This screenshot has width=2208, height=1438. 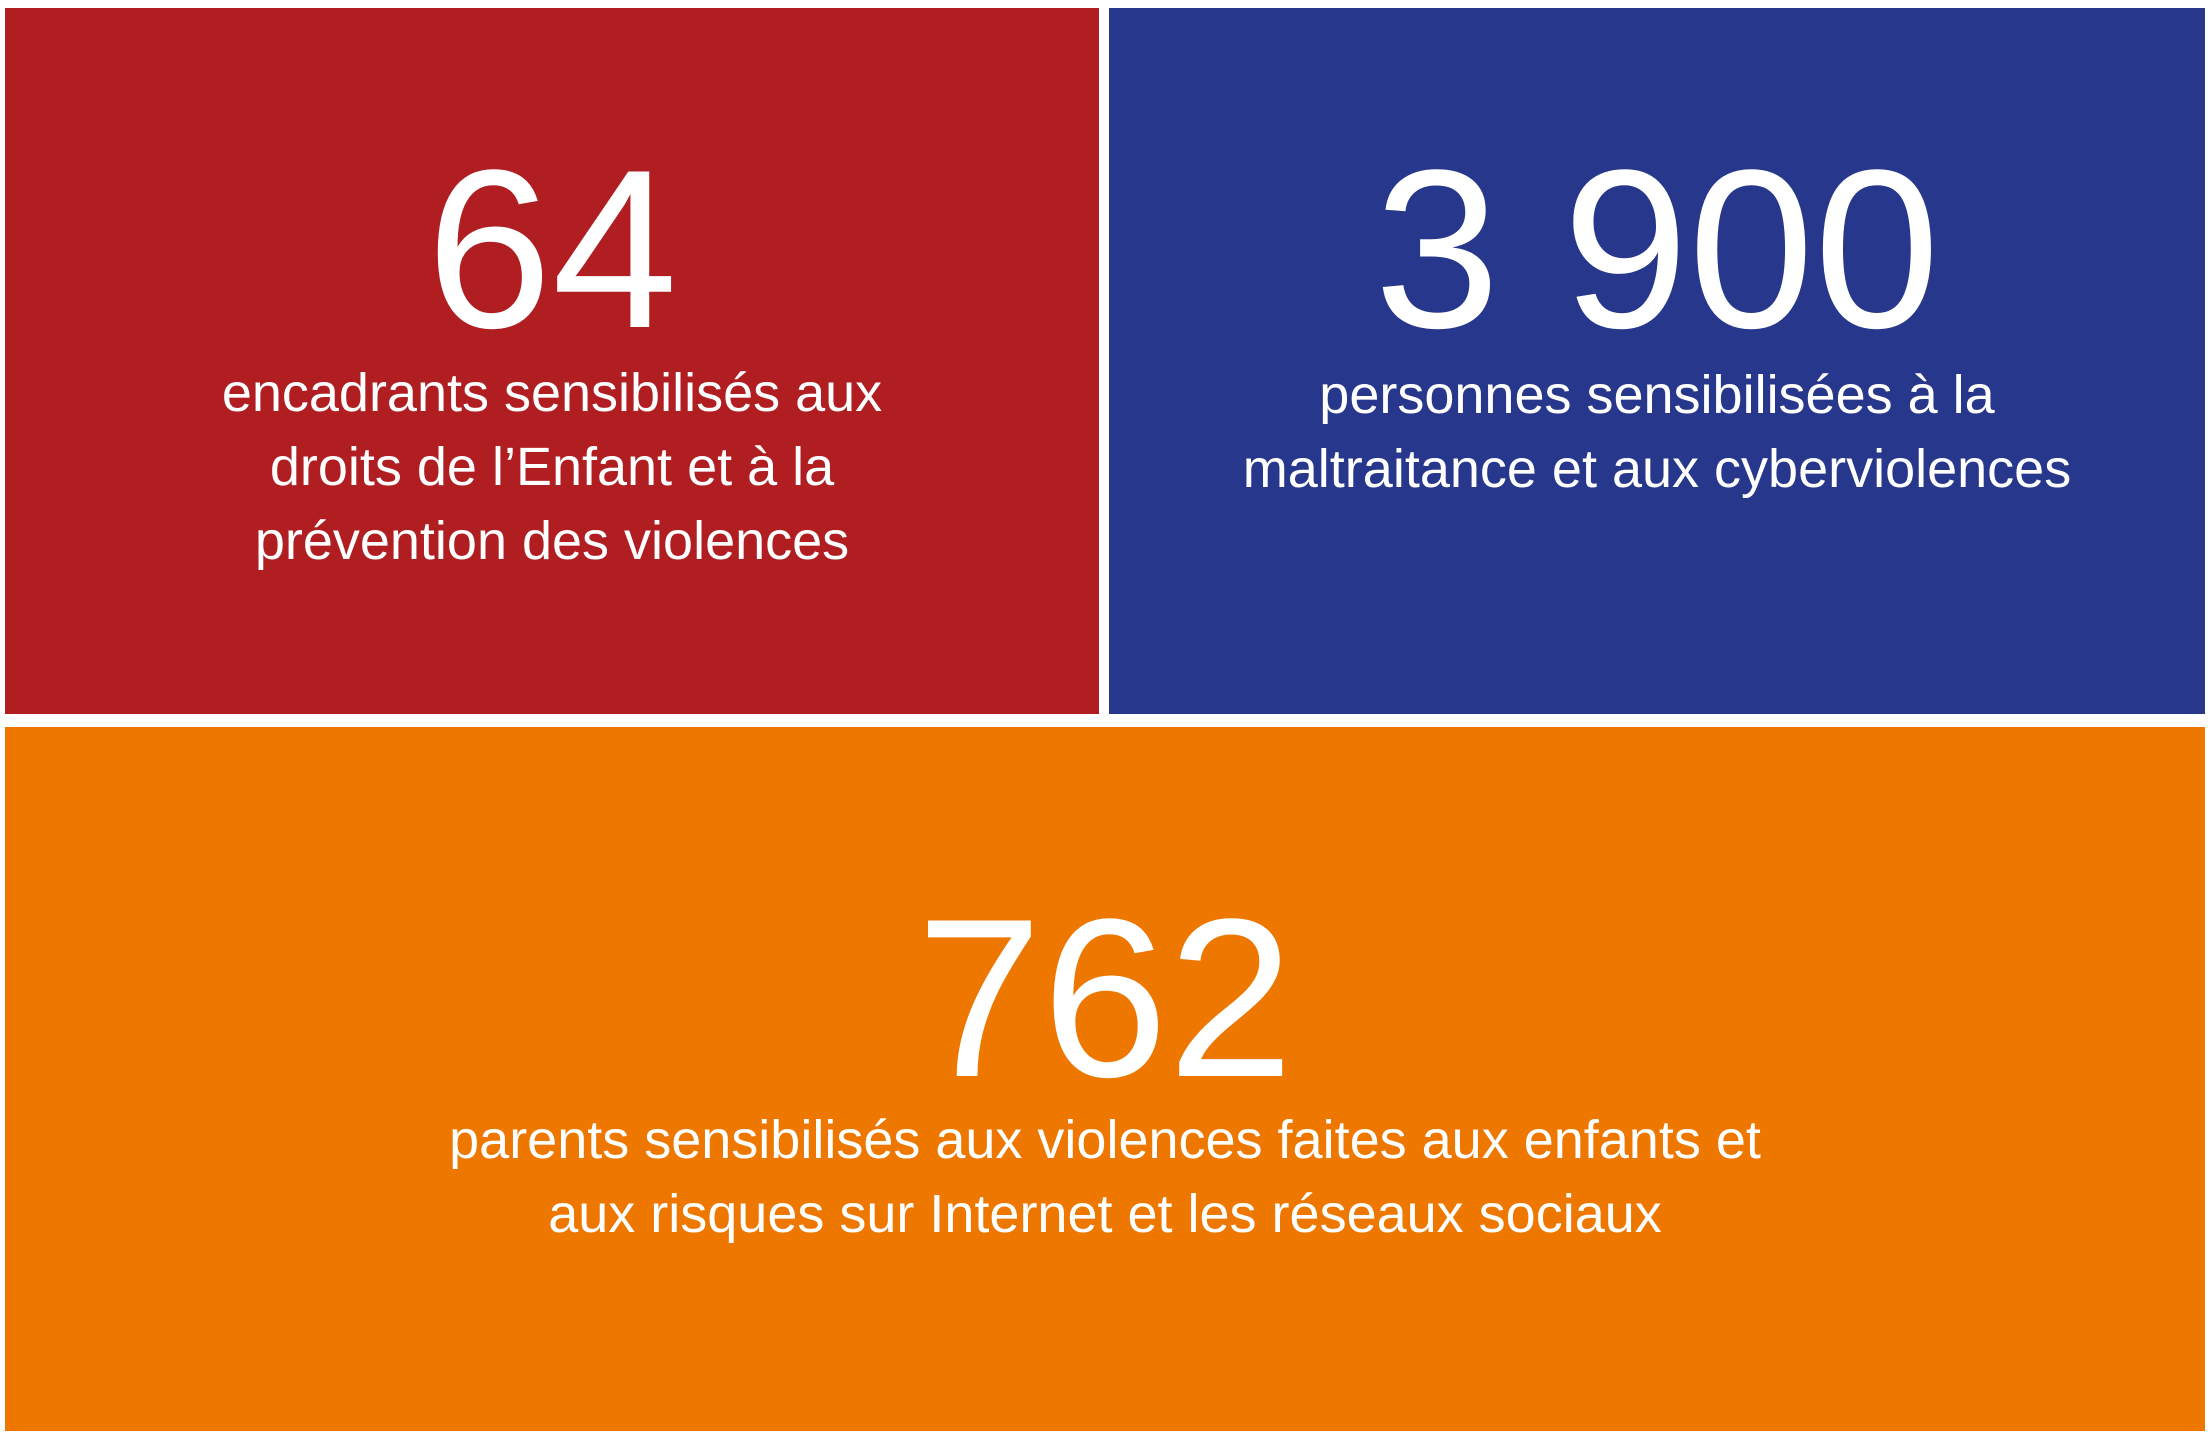 What do you see at coordinates (552, 541) in the screenshot?
I see `caption-line: prévention des violences` at bounding box center [552, 541].